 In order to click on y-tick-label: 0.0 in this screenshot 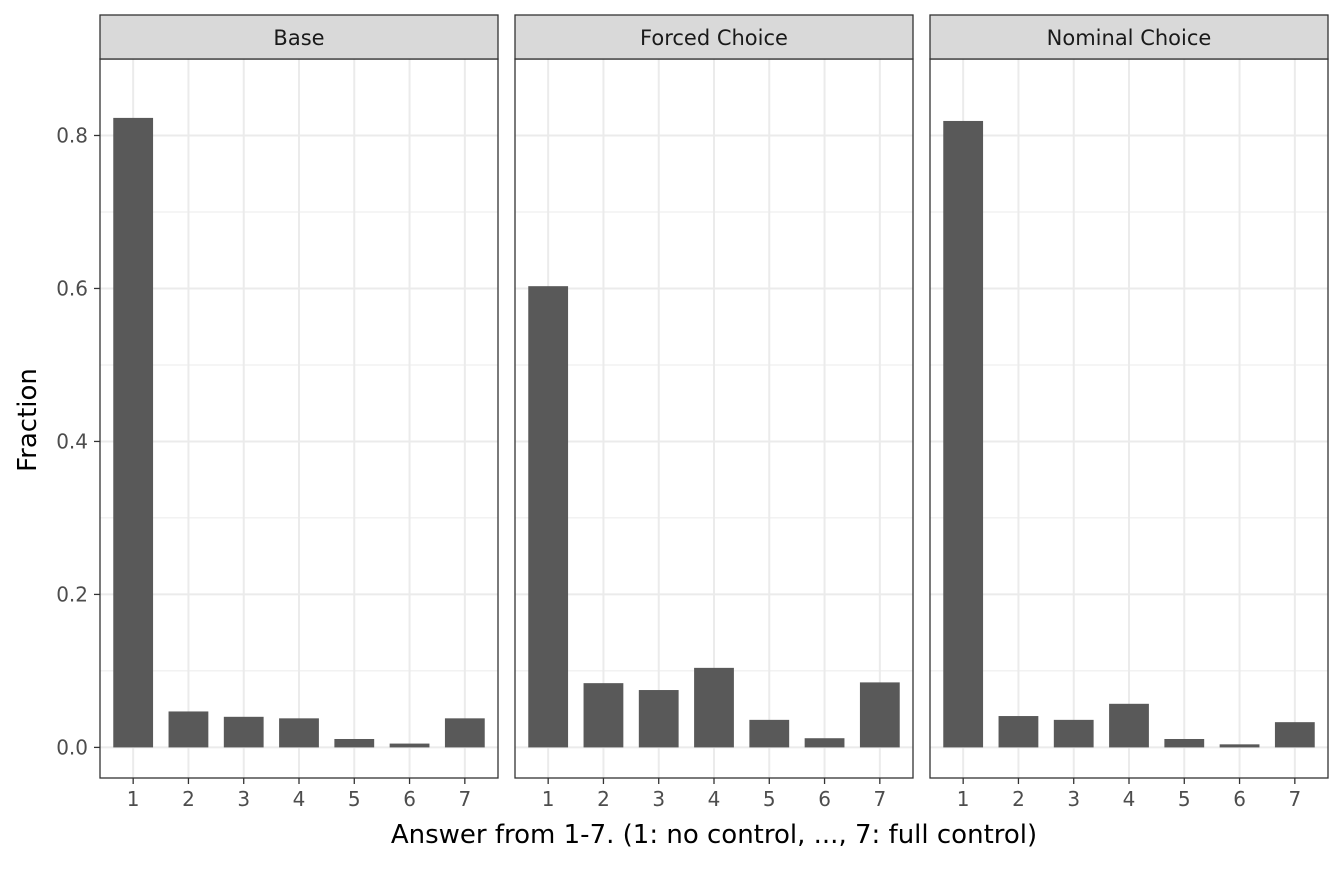, I will do `click(72, 747)`.